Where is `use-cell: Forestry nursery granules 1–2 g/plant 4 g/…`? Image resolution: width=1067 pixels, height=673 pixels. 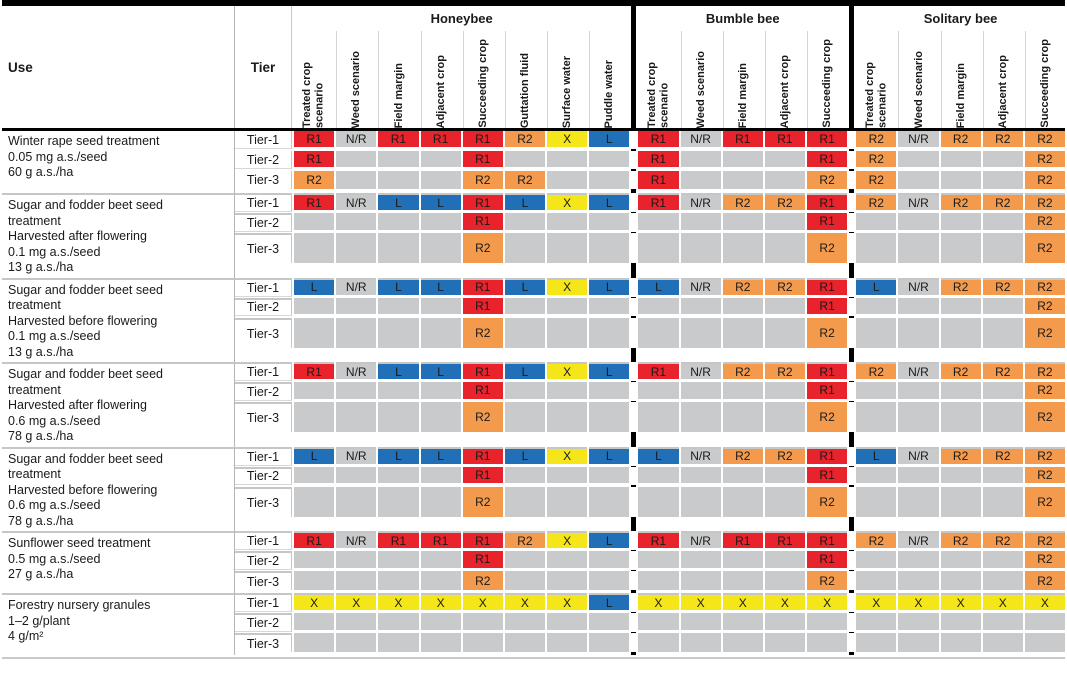 use-cell: Forestry nursery granules 1–2 g/plant 4 g/… is located at coordinates (118, 624).